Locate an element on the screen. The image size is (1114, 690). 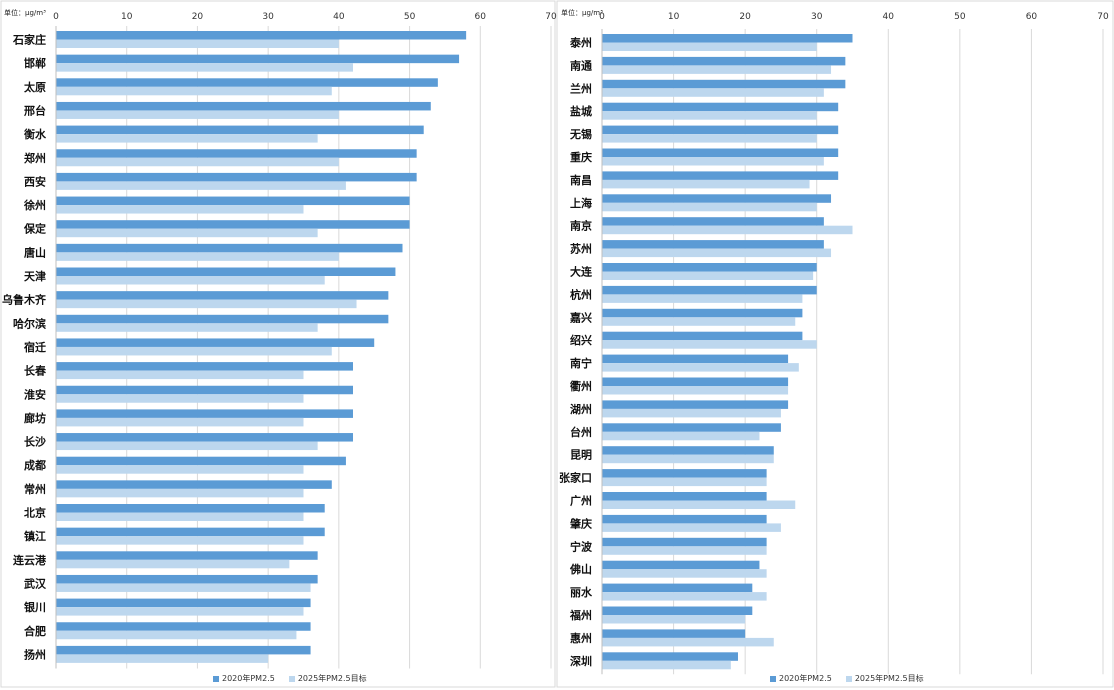
category-label: 张家口 is located at coordinates (575, 478).